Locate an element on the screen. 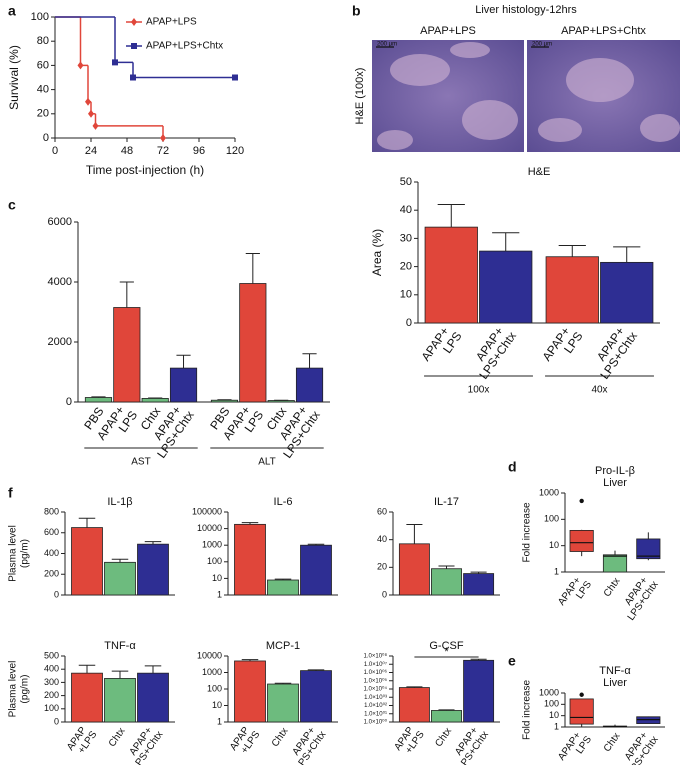 The height and width of the screenshot is (765, 685). y-axis-label: Plasma level is located at coordinates (13, 689).